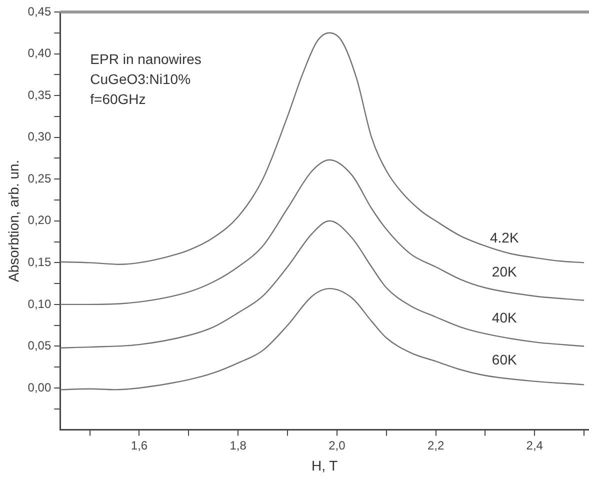 This screenshot has height=479, width=589. I want to click on annotation: f=60GHz, so click(118, 98).